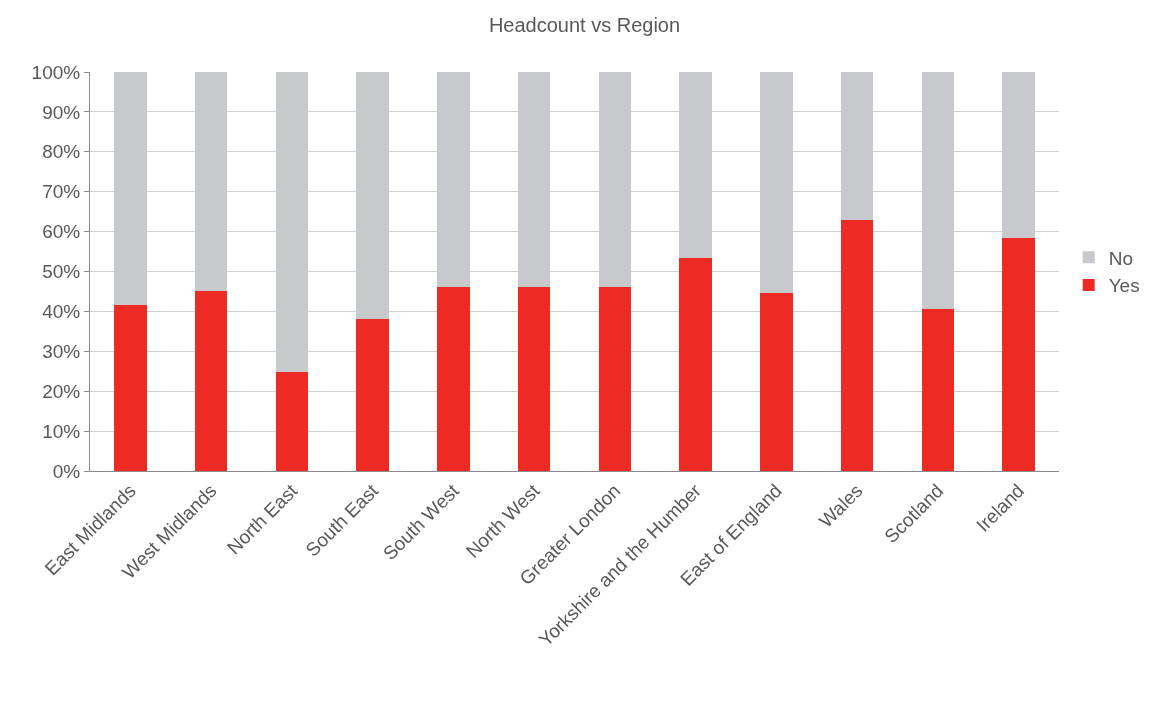 This screenshot has width=1169, height=701. Describe the element at coordinates (61, 312) in the screenshot. I see `y-tick-label: 40%` at that location.